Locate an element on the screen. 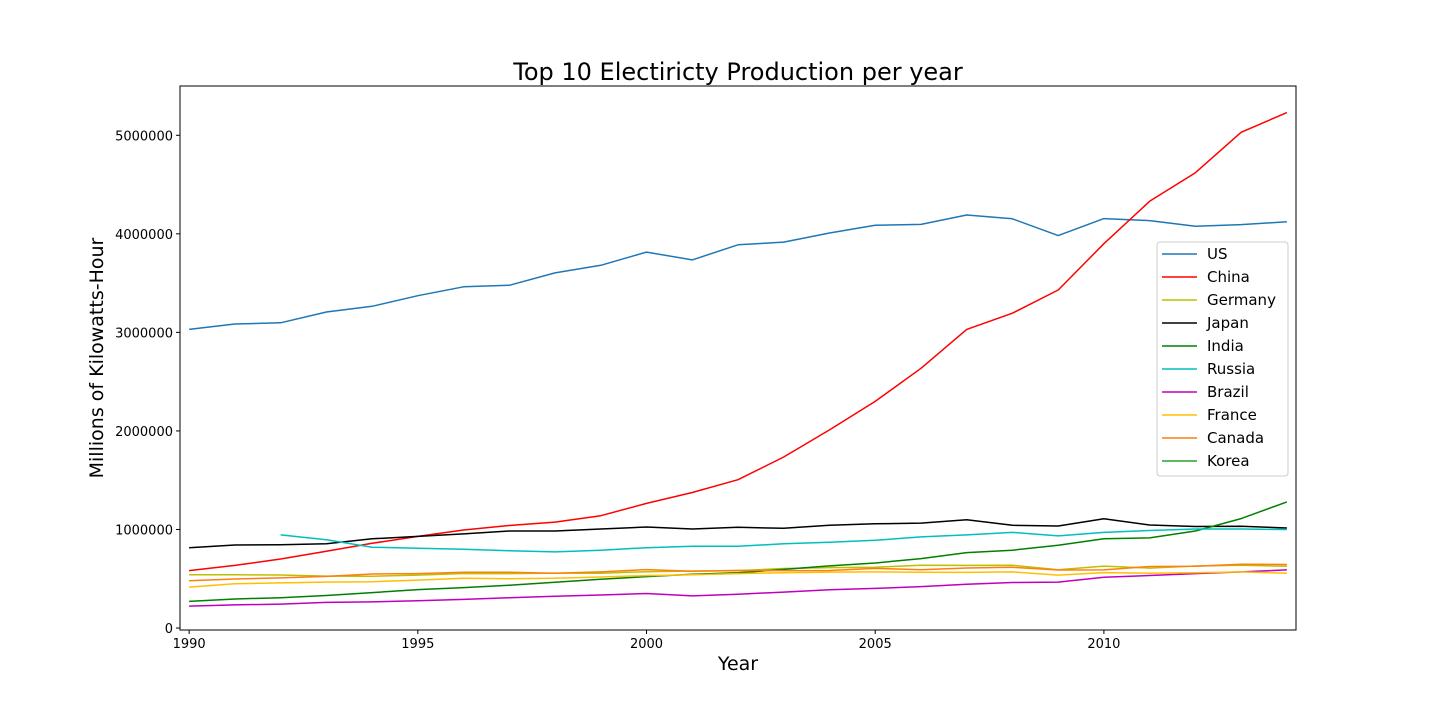 Image resolution: width=1440 pixels, height=720 pixels. legend-label-japan: Japan is located at coordinates (1227, 323).